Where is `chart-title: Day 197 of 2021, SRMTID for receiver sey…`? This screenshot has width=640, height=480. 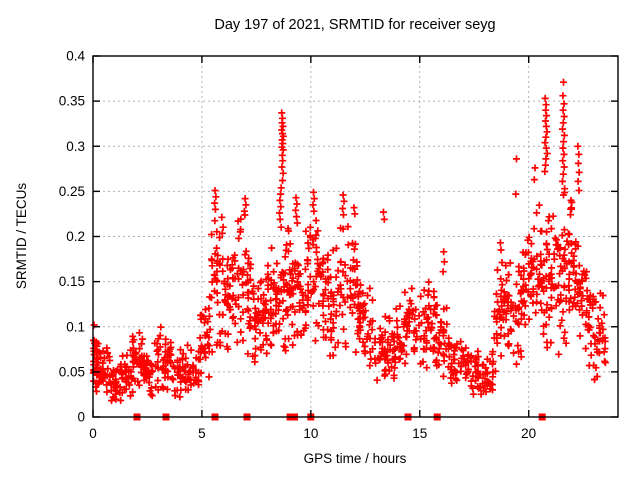 chart-title: Day 197 of 2021, SRMTID for receiver sey… is located at coordinates (354, 25).